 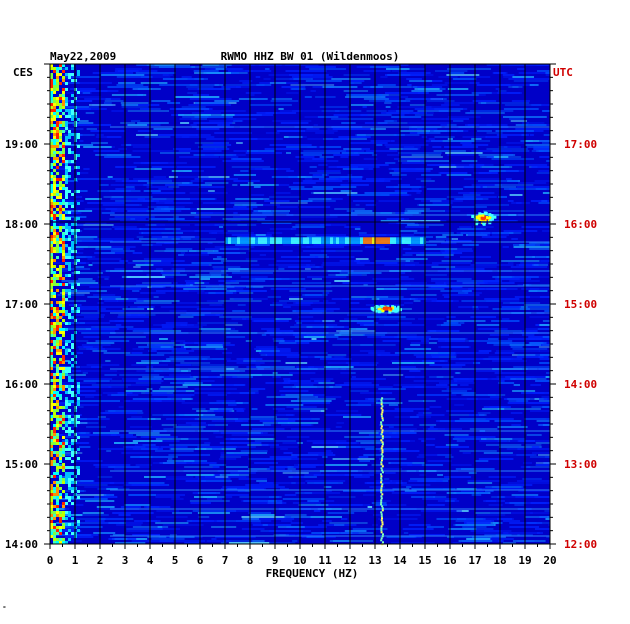 I want to click on x-tick-label: 4, so click(x=150, y=560).